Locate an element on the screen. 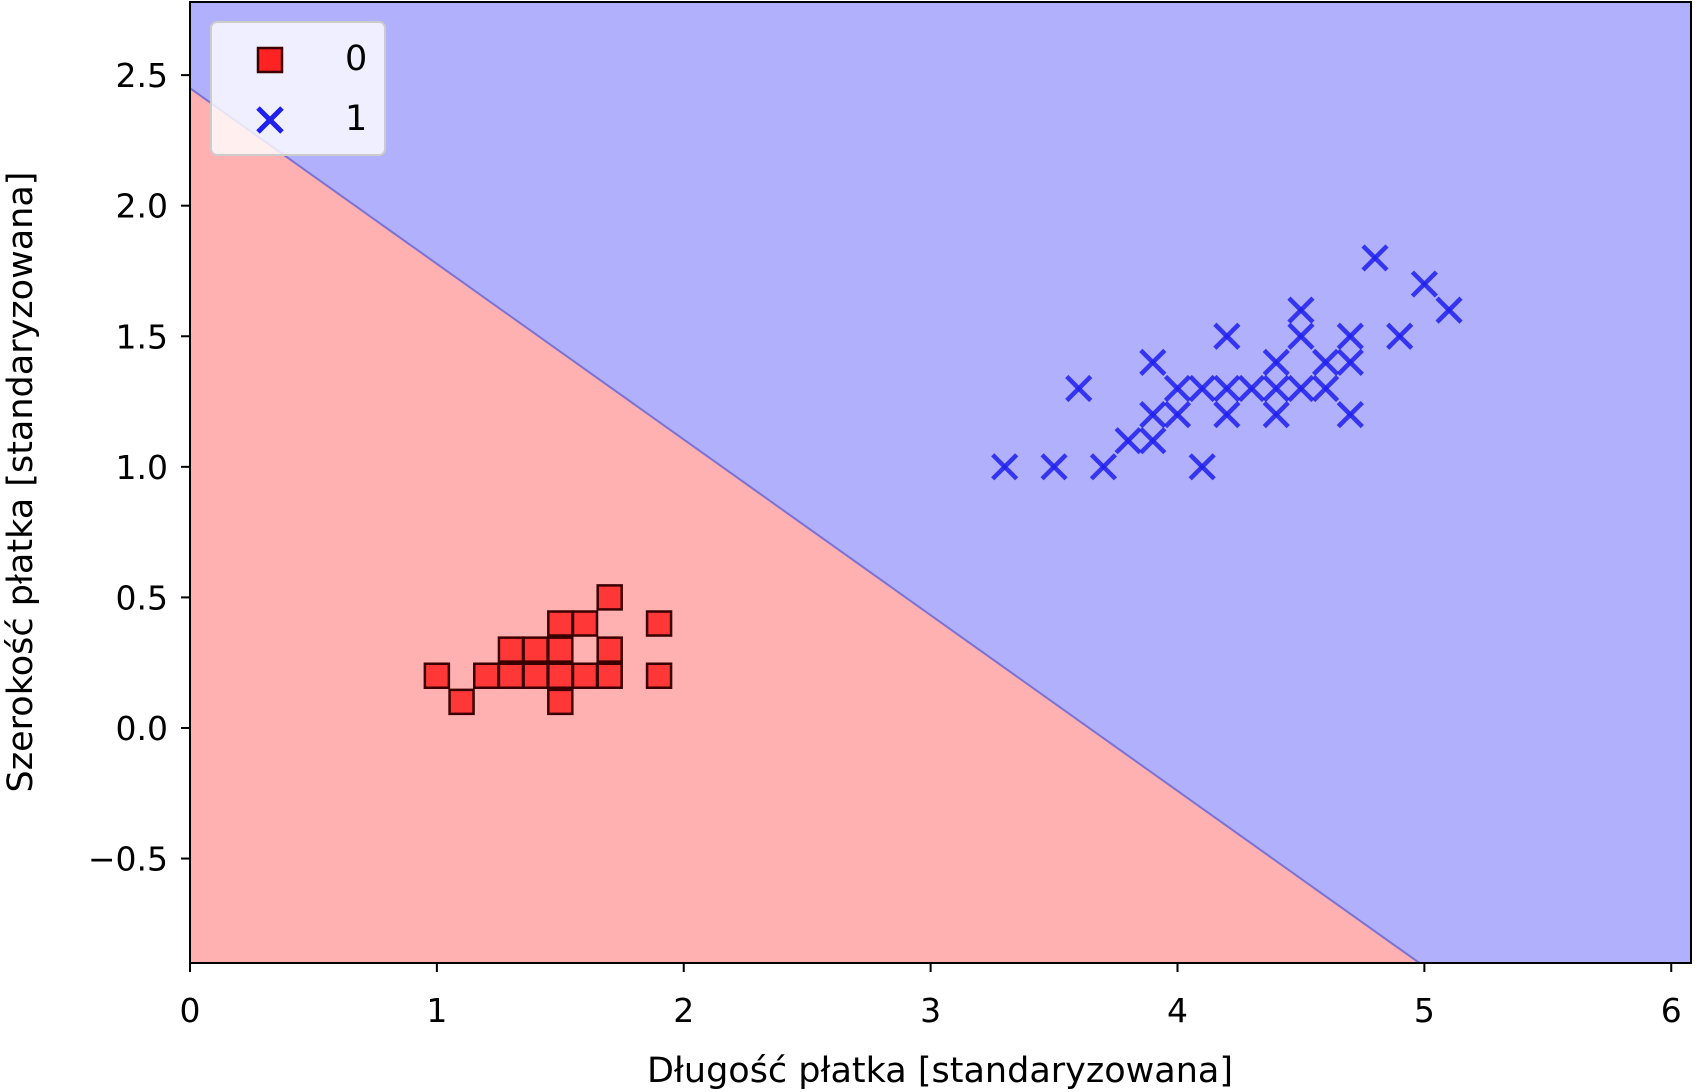  legend: 0 1 is located at coordinates (298, 88).